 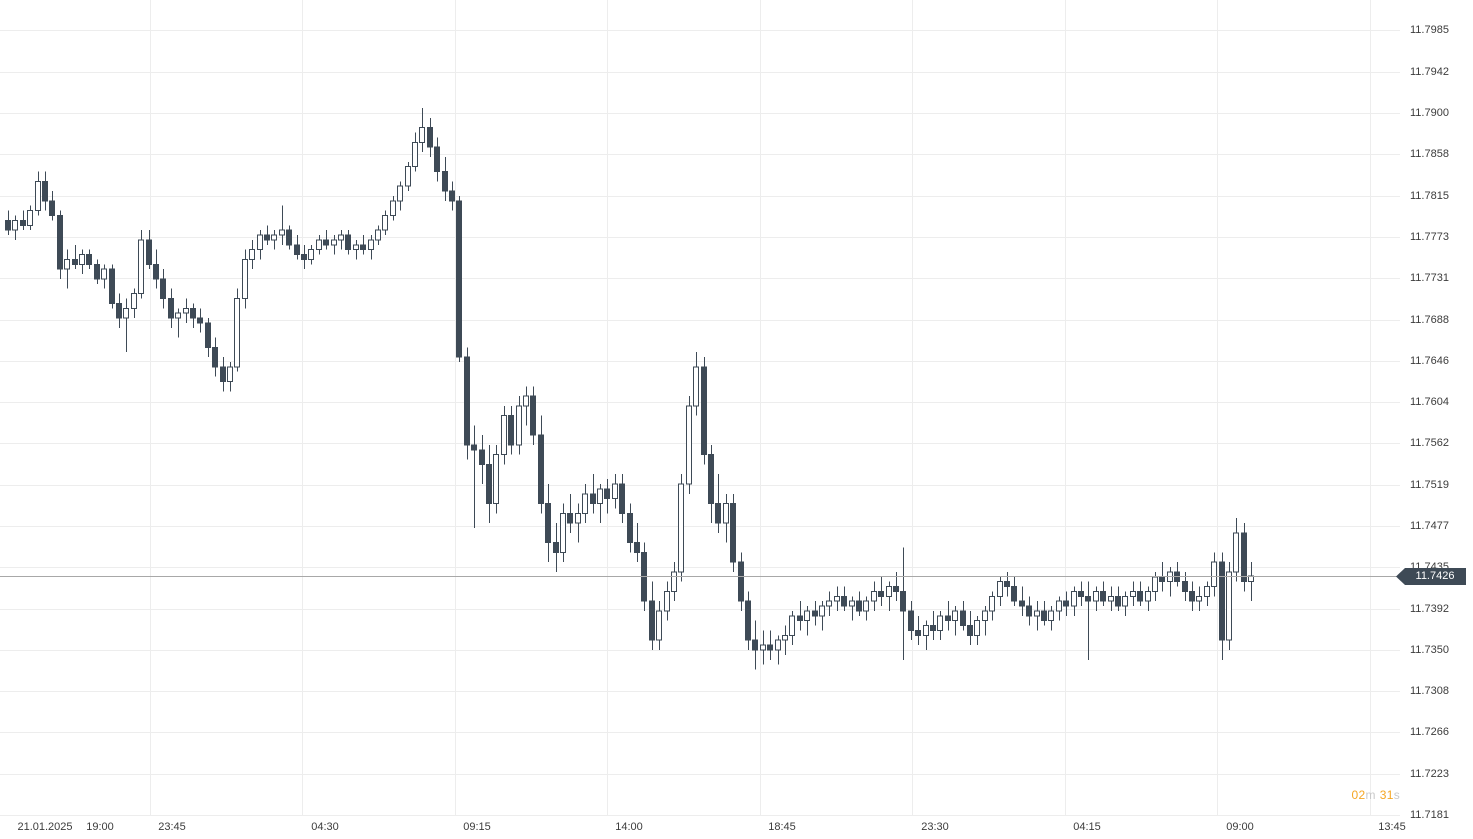 I want to click on time-axis-label: 04:15, so click(x=1087, y=827).